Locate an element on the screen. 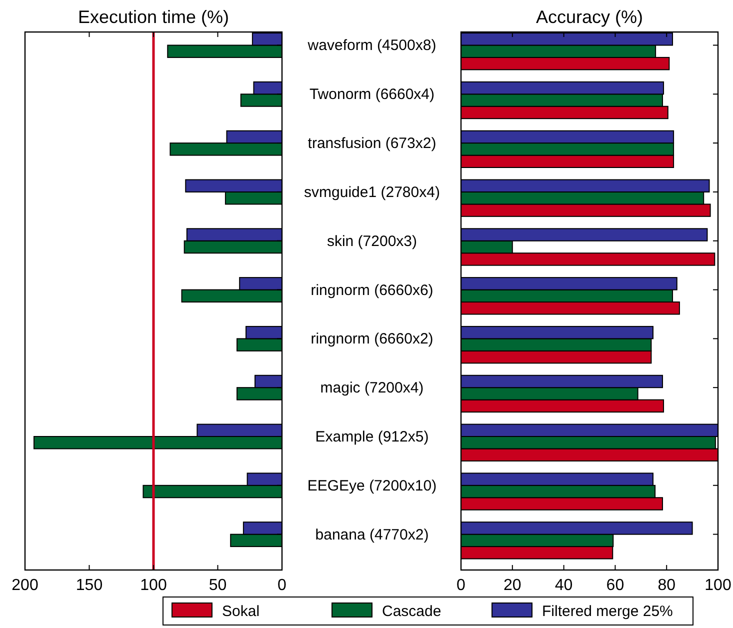 The height and width of the screenshot is (628, 733). chart-title: Accuracy (%) is located at coordinates (590, 17).